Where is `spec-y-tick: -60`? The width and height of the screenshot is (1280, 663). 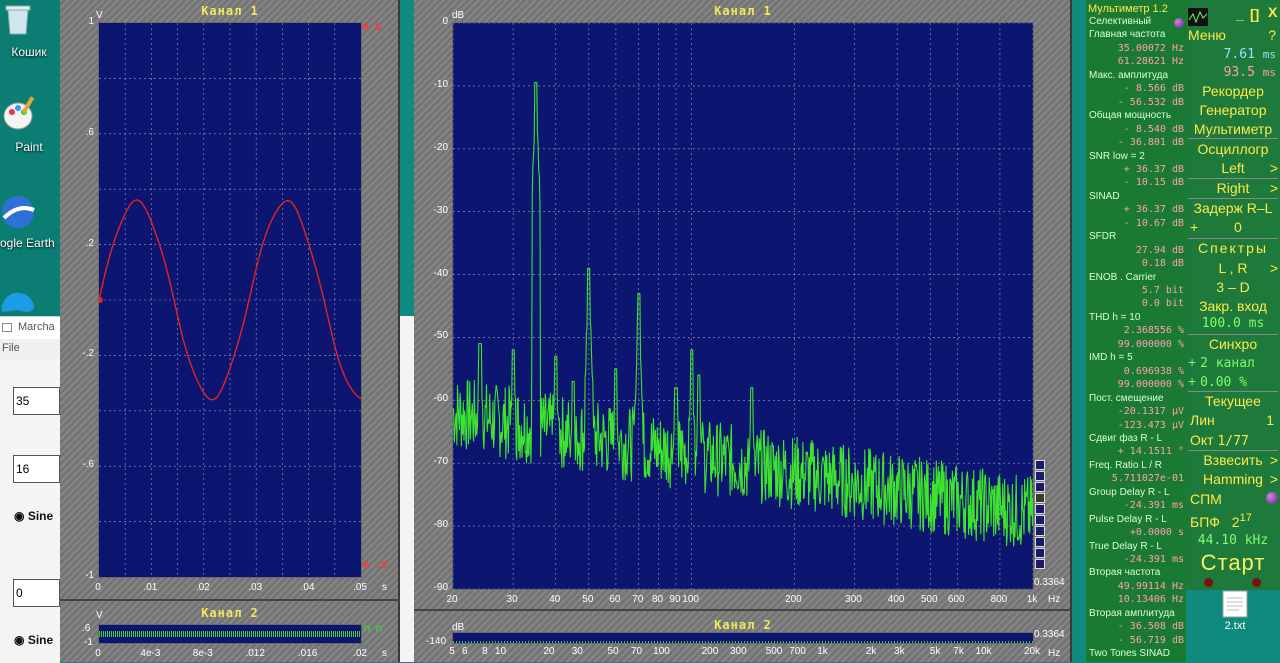
spec-y-tick: -60 is located at coordinates (440, 399).